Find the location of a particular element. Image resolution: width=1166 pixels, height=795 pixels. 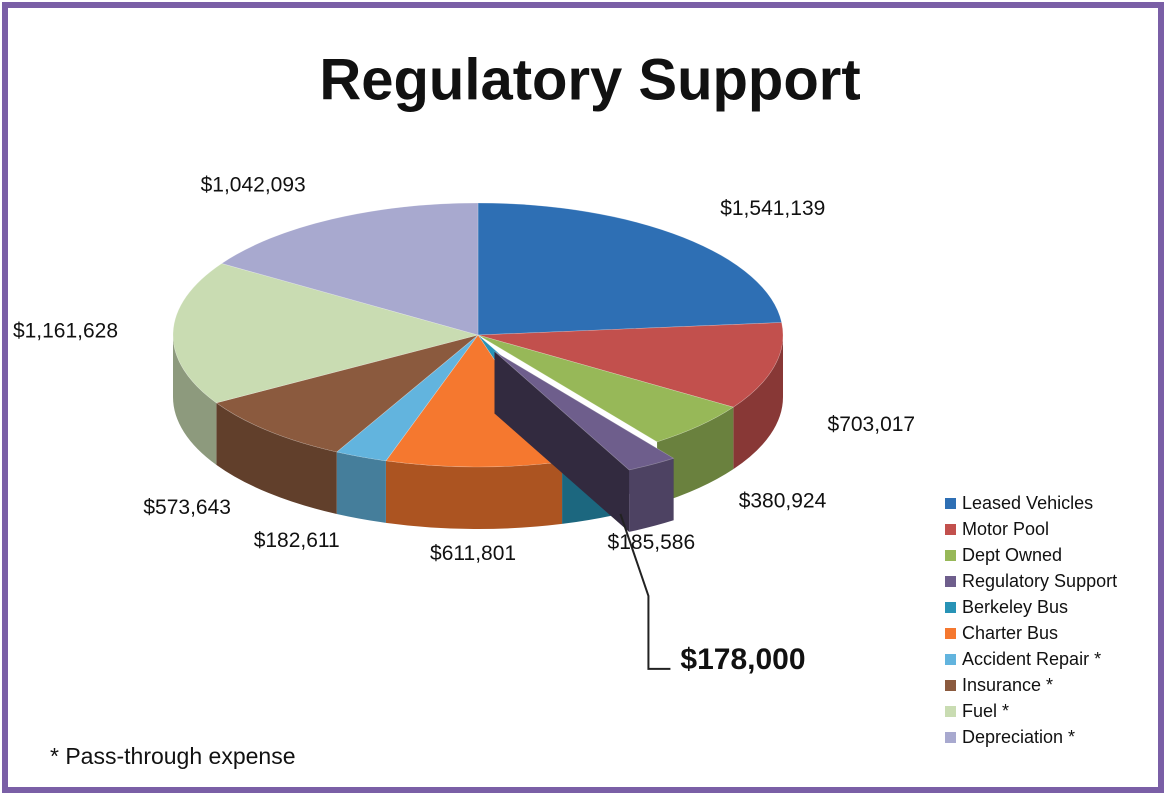

legend-label: Depreciation * is located at coordinates (1018, 737).